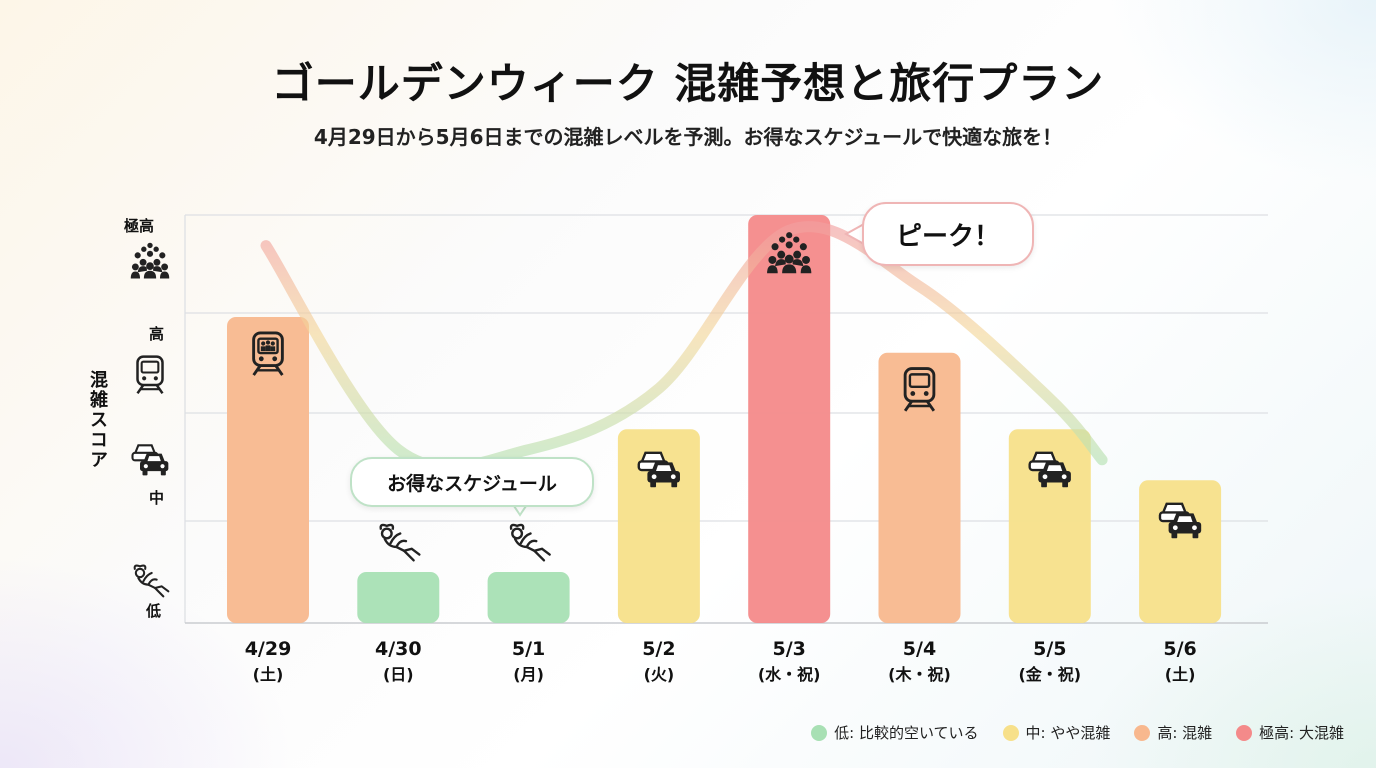 The height and width of the screenshot is (768, 1376). I want to click on y-tick-icons, so click(150, 420).